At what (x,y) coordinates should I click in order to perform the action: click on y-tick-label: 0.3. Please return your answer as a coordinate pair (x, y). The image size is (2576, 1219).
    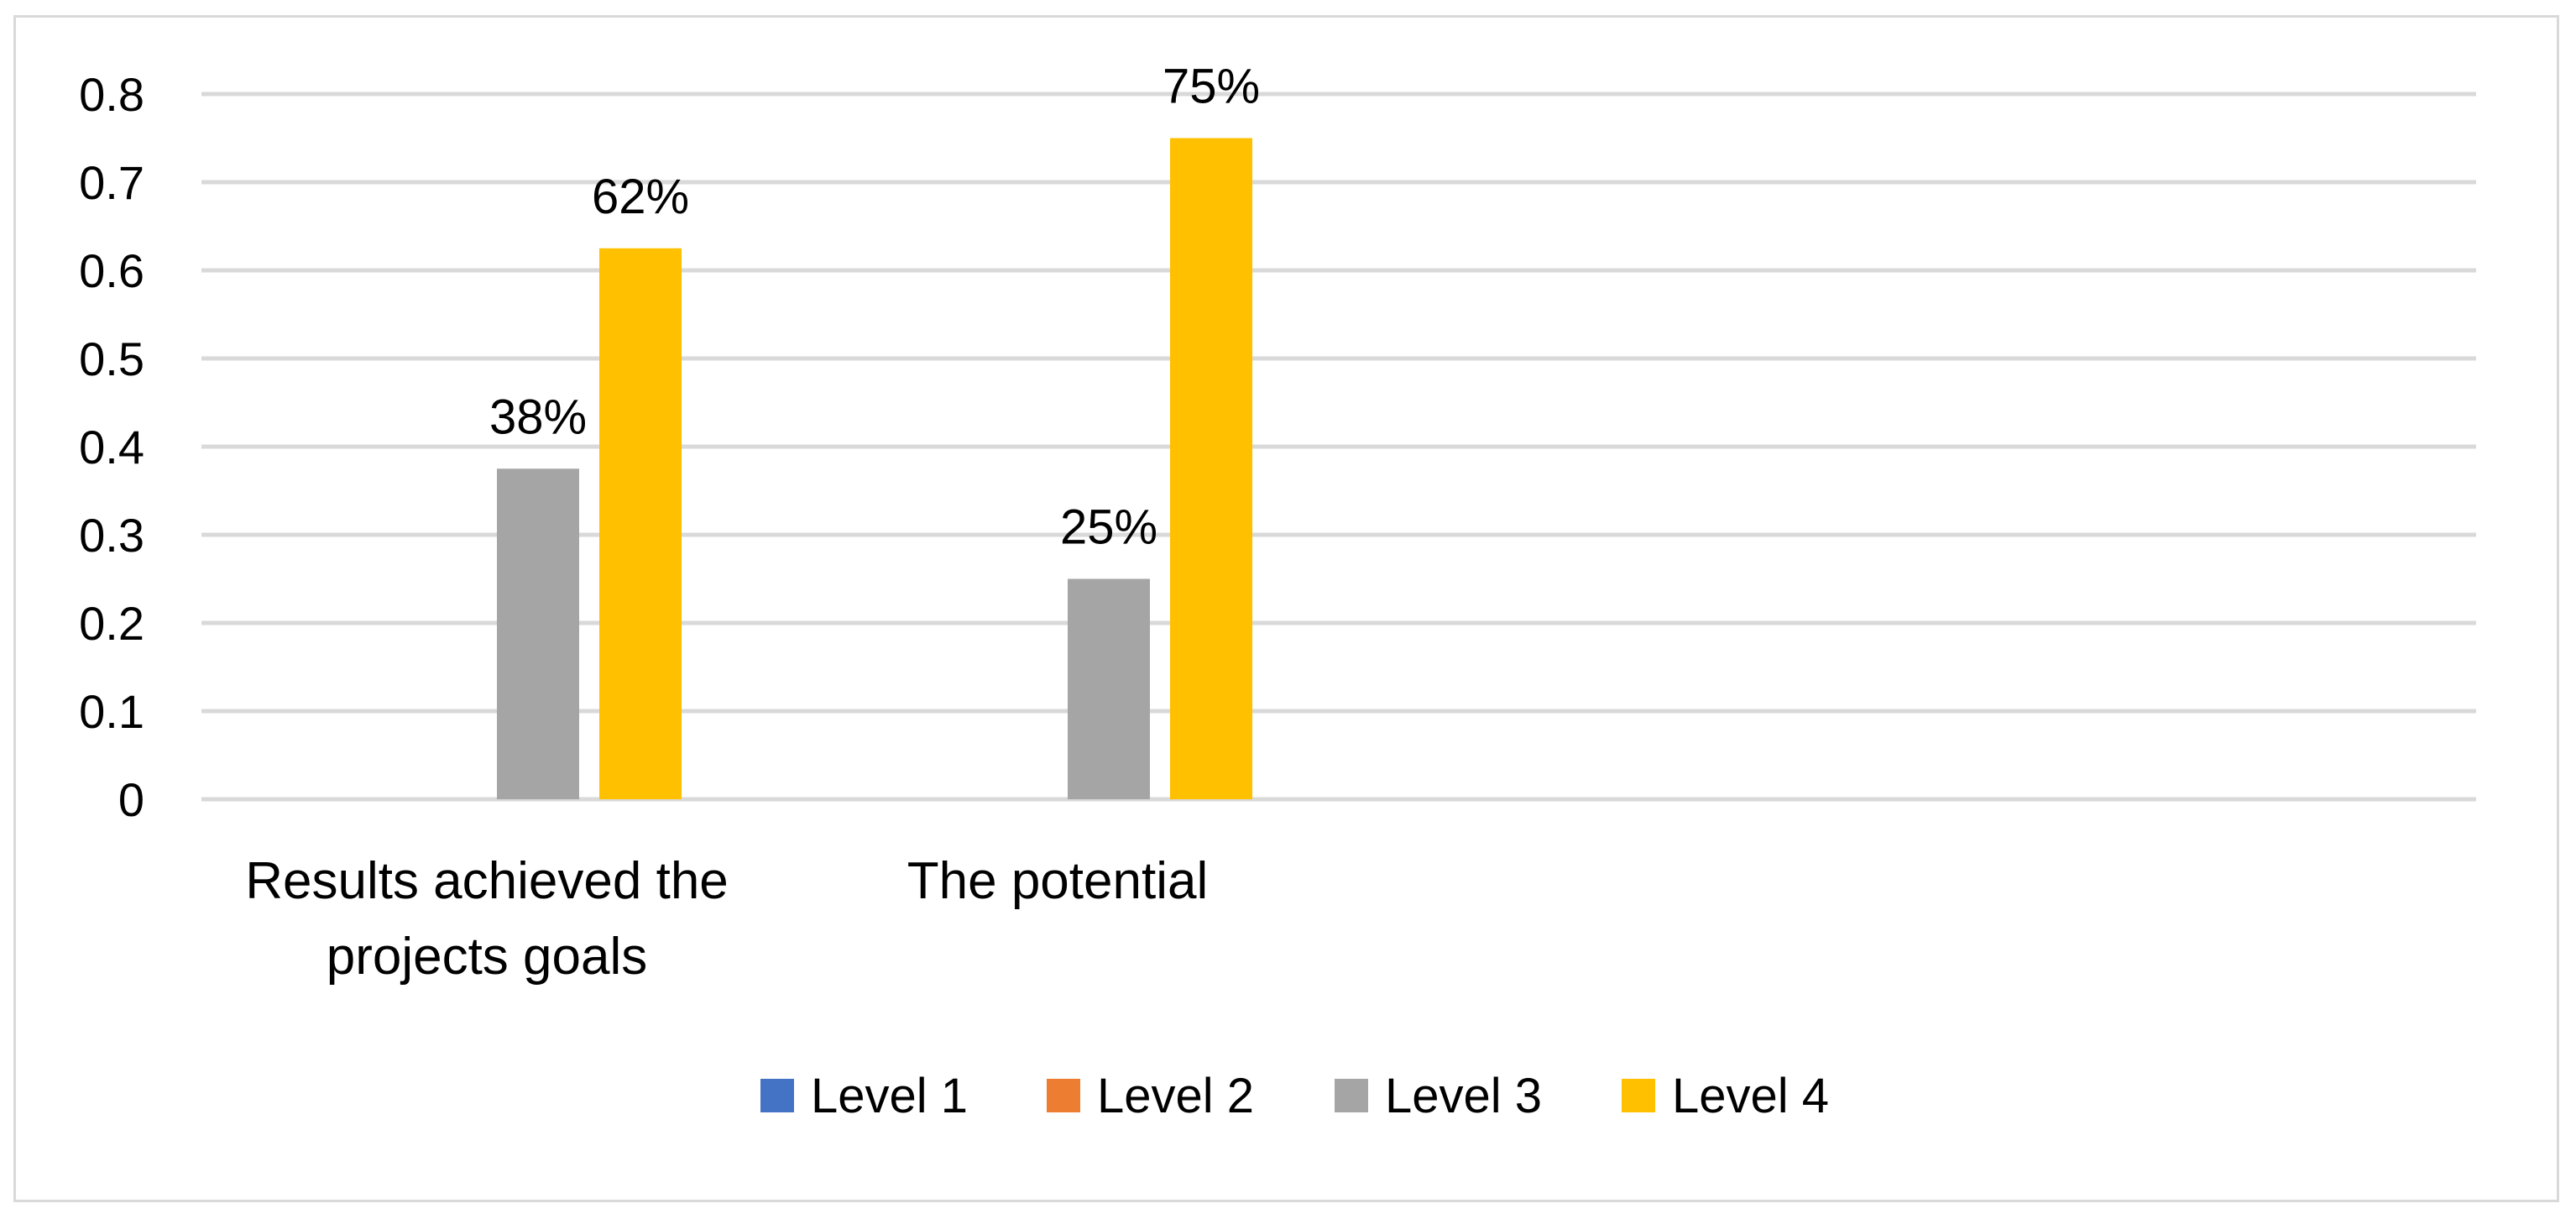
    Looking at the image, I should click on (111, 535).